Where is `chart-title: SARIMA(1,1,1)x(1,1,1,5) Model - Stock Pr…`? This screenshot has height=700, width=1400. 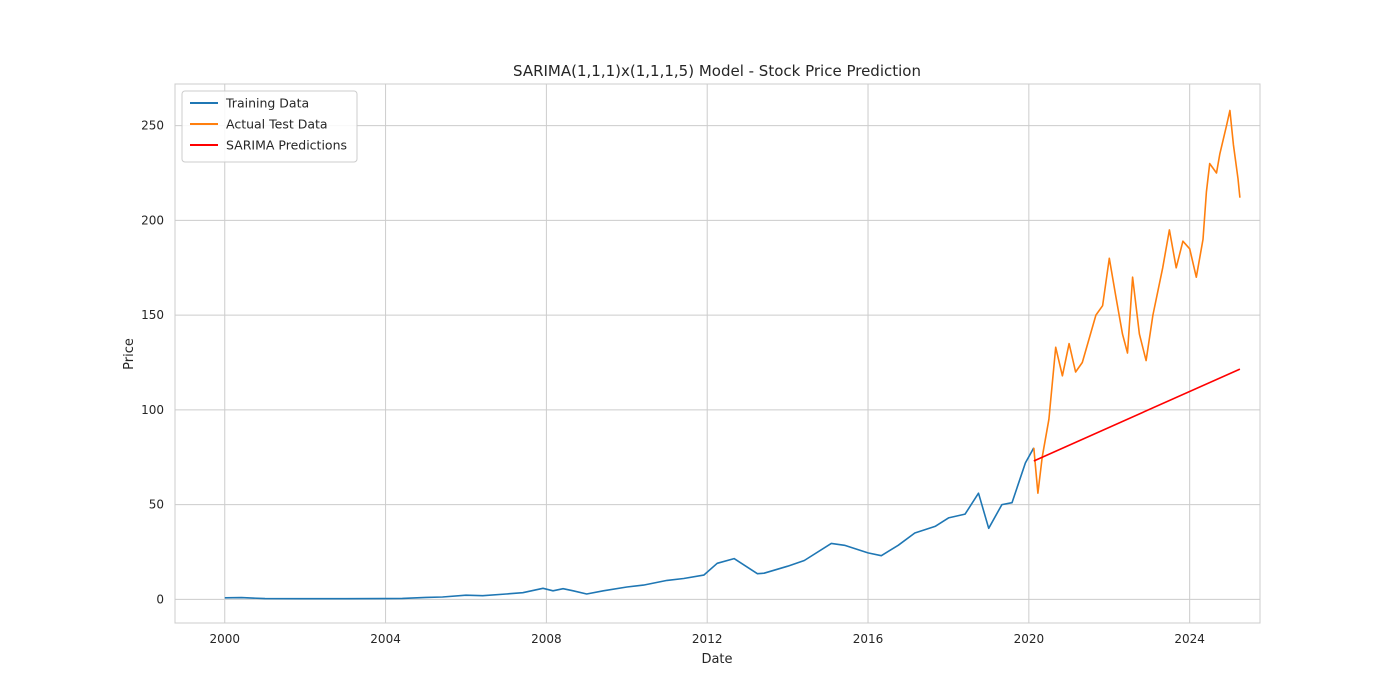 chart-title: SARIMA(1,1,1)x(1,1,1,5) Model - Stock Pr… is located at coordinates (717, 71).